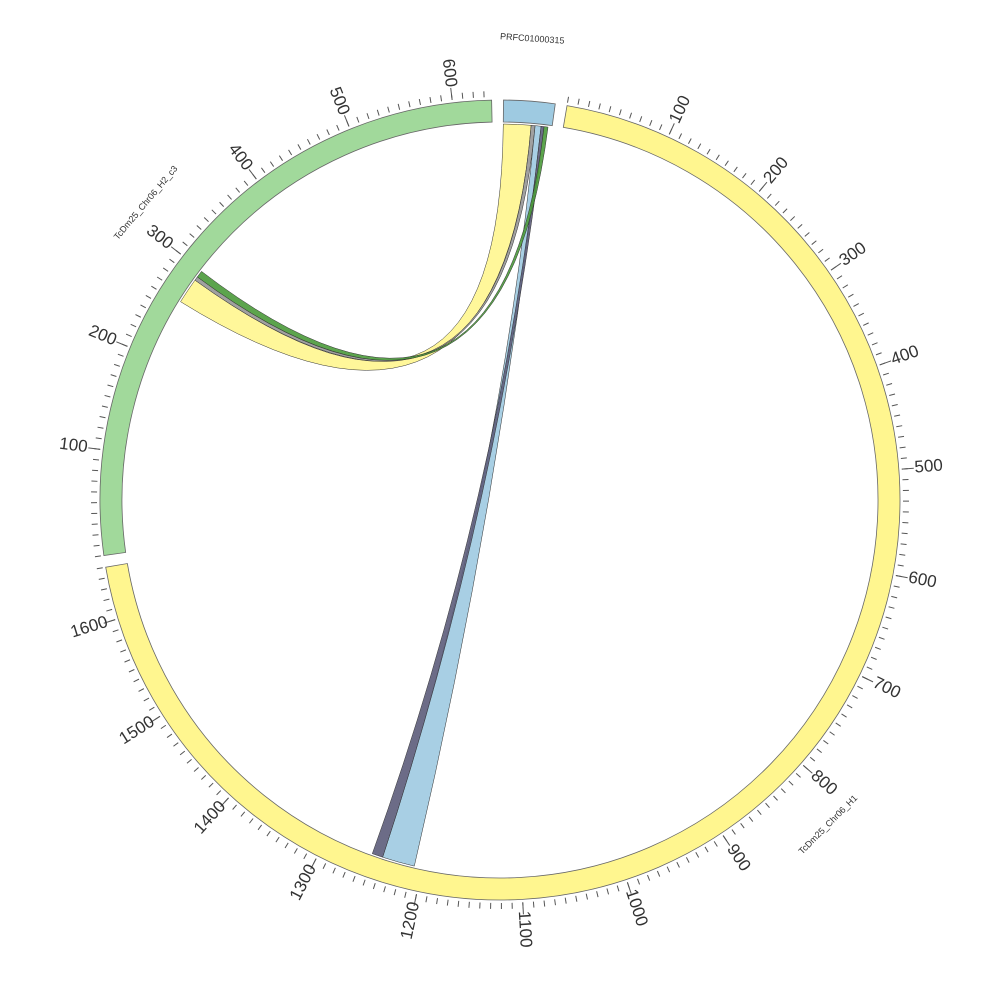 The width and height of the screenshot is (1000, 1005). I want to click on tick-label: 800, so click(824, 782).